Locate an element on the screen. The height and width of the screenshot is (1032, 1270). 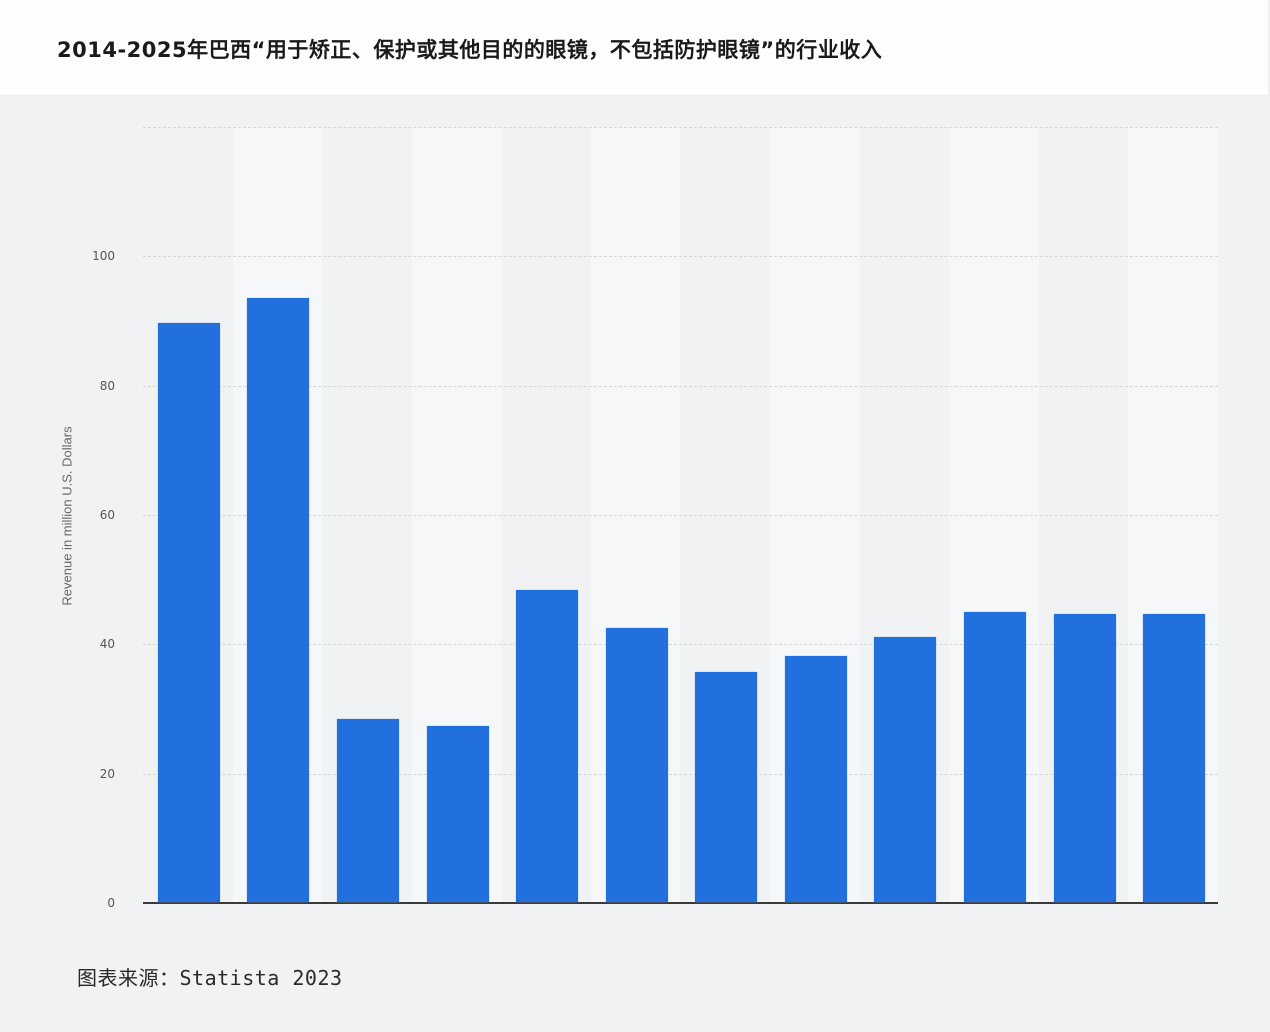
bar-2017 is located at coordinates (457, 814).